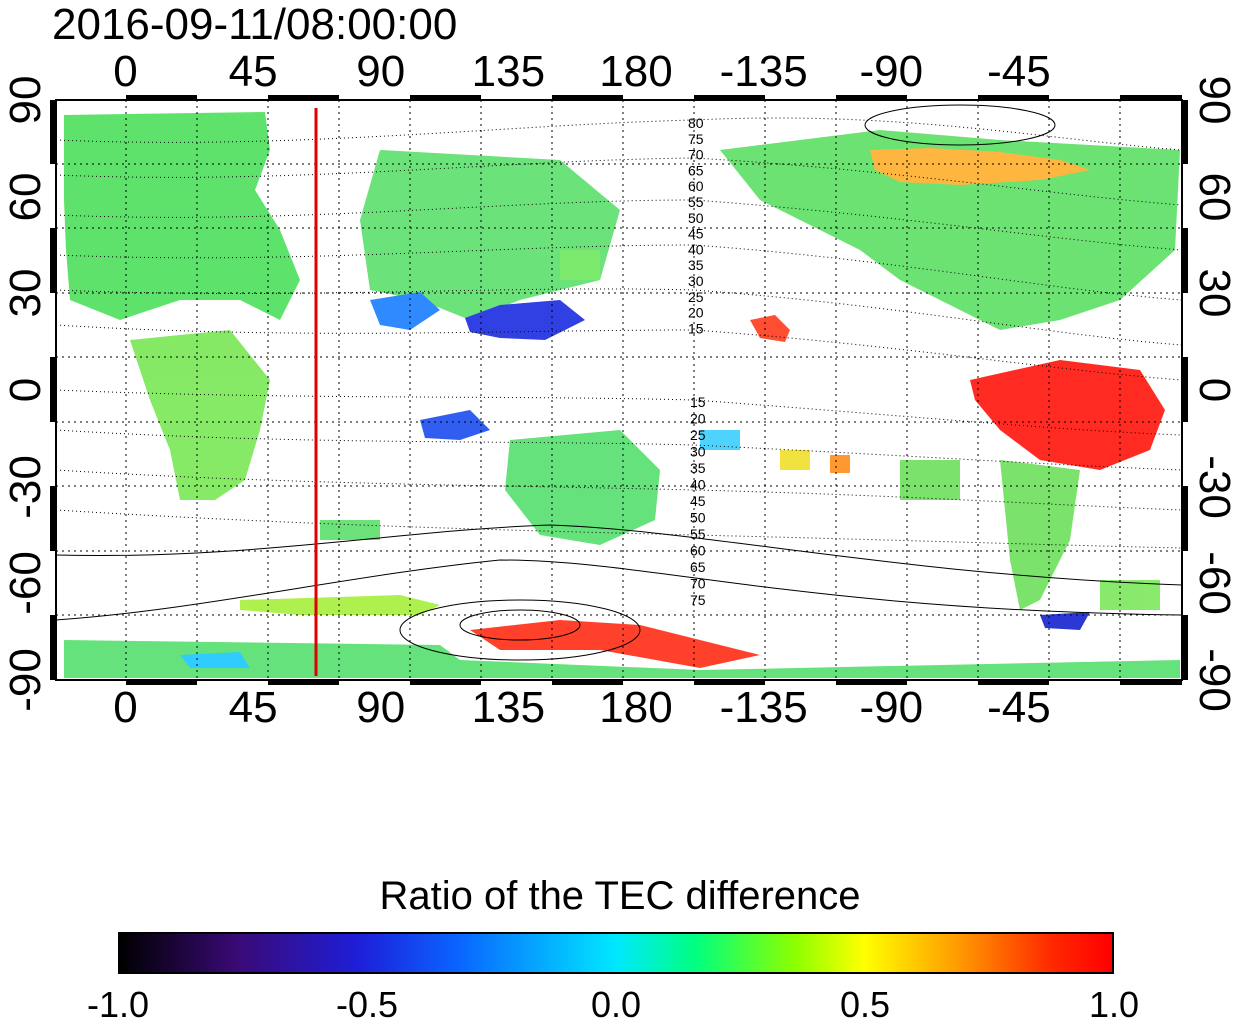  Describe the element at coordinates (891, 71) in the screenshot. I see `lon-tick-top: -90` at that location.